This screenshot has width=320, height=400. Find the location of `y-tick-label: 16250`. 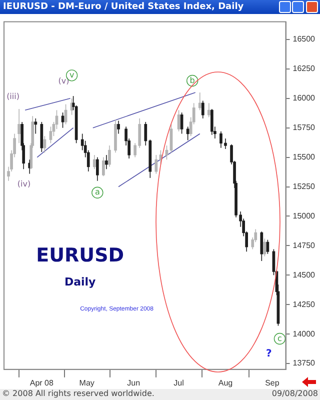

y-tick-label: 16250 is located at coordinates (304, 69).